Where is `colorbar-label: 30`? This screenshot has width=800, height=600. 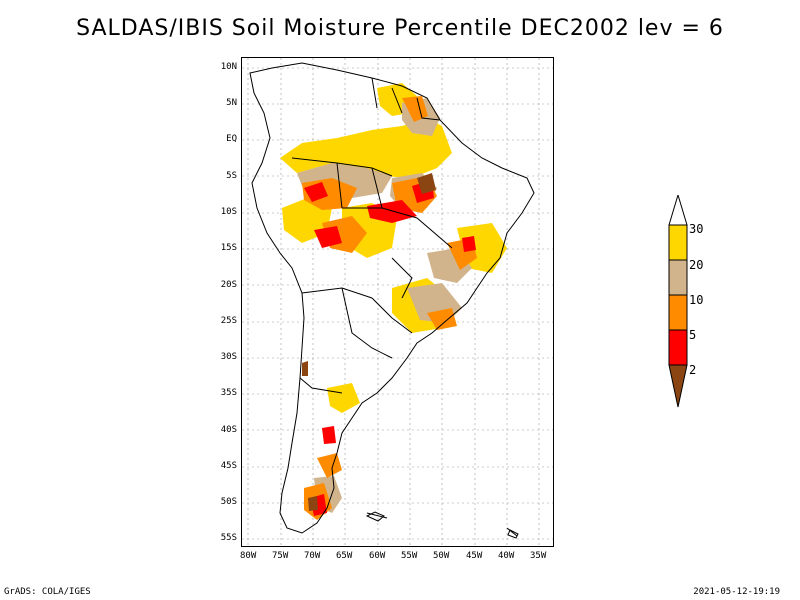 colorbar-label: 30 is located at coordinates (696, 229).